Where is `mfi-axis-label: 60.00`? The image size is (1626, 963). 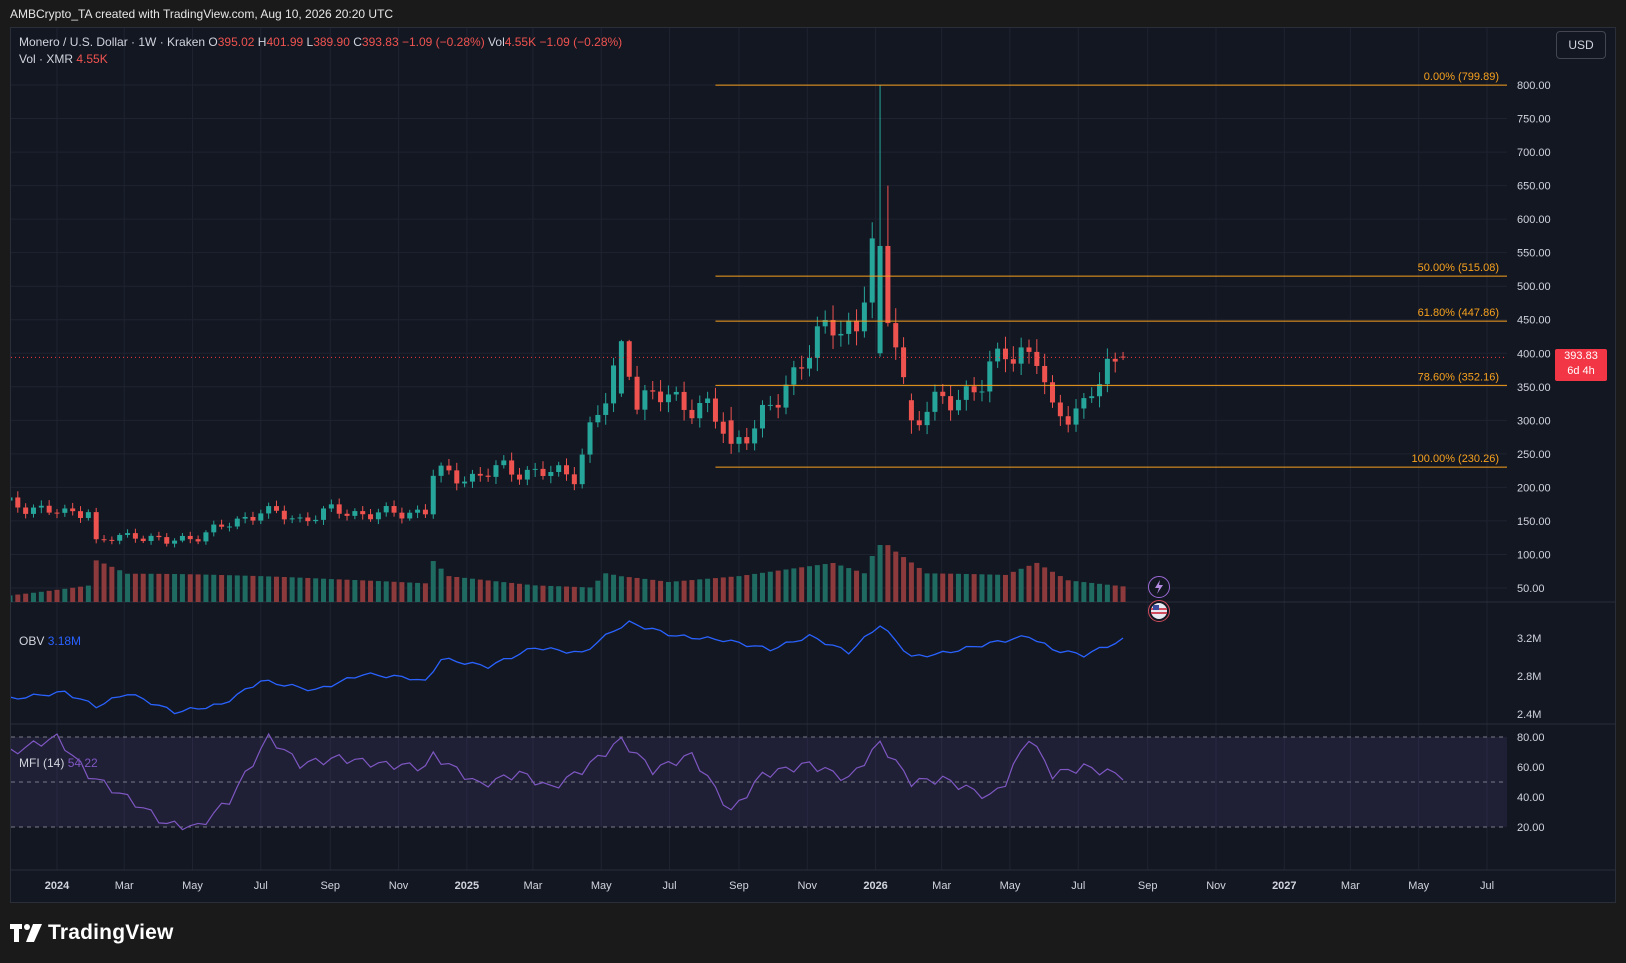 mfi-axis-label: 60.00 is located at coordinates (1531, 768).